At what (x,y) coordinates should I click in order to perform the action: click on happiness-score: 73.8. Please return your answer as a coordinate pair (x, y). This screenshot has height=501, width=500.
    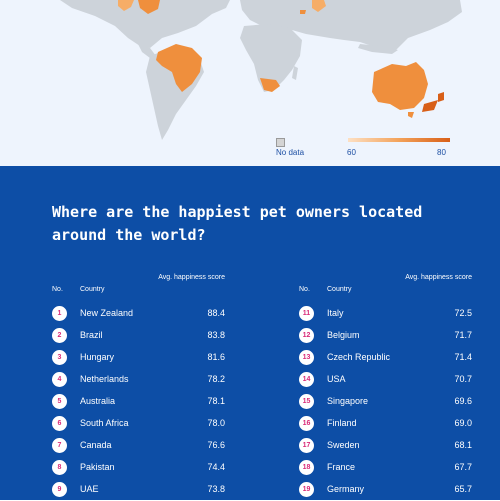
    Looking at the image, I should click on (216, 489).